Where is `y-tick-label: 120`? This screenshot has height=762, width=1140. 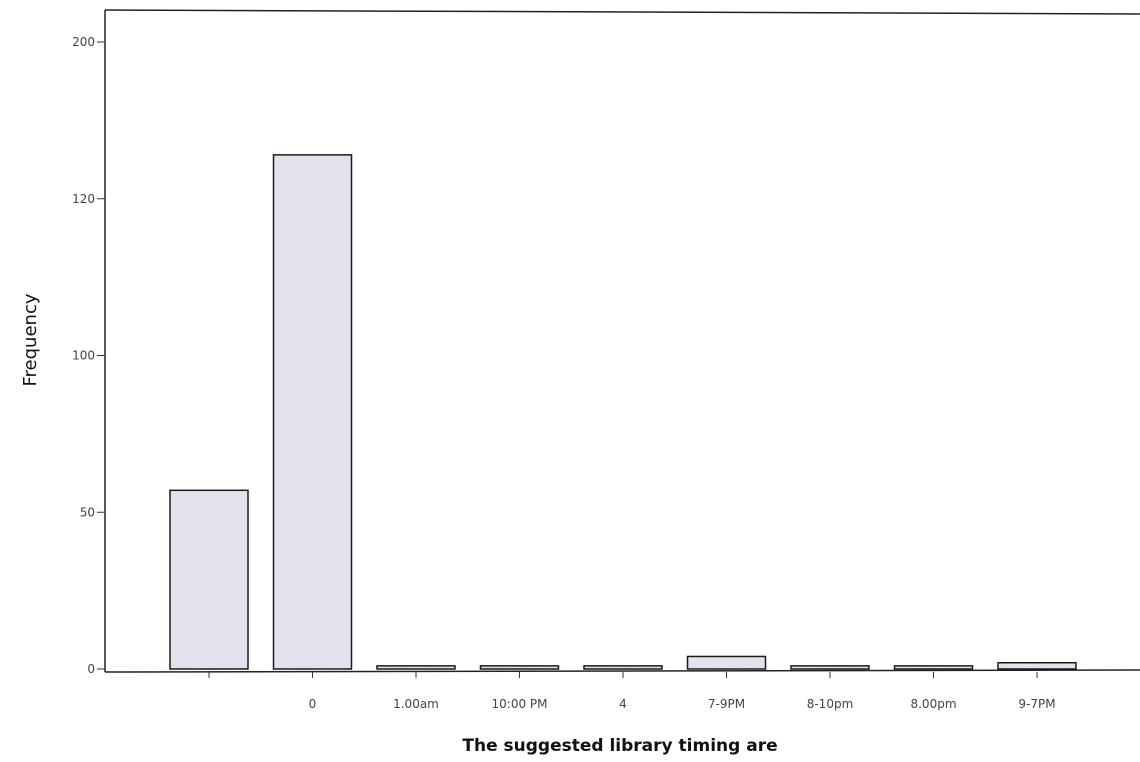 y-tick-label: 120 is located at coordinates (83, 199).